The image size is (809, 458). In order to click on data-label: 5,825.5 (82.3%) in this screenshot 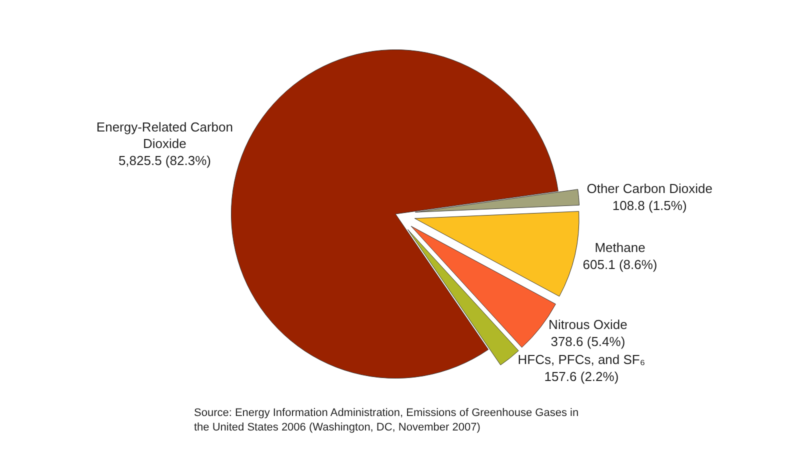, I will do `click(164, 160)`.